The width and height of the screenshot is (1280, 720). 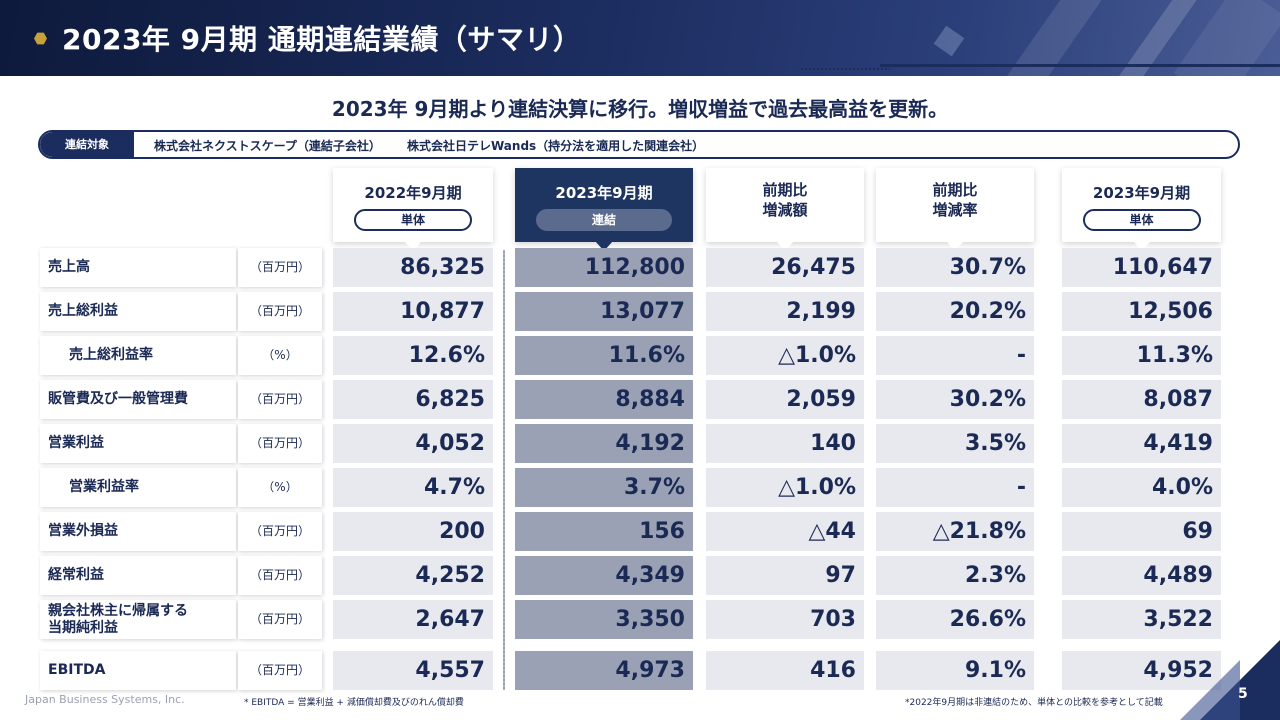 I want to click on column-title: 2022年9月期, so click(x=413, y=193).